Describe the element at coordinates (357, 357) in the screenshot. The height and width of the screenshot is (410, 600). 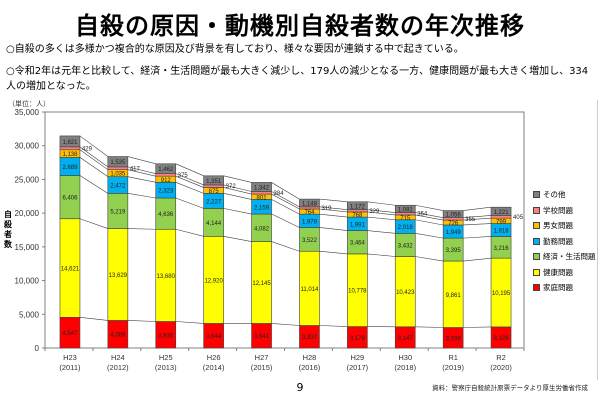
I see `x-tick-label: H29` at that location.